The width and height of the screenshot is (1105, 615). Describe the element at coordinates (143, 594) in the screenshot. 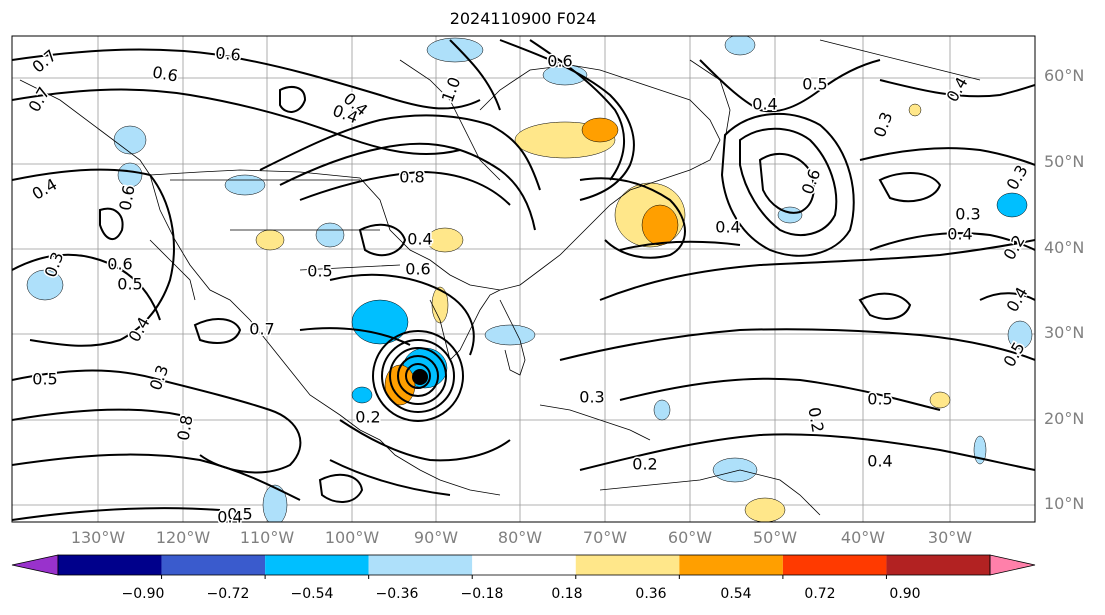

I see `colorbar-tick-label: −0.90` at that location.